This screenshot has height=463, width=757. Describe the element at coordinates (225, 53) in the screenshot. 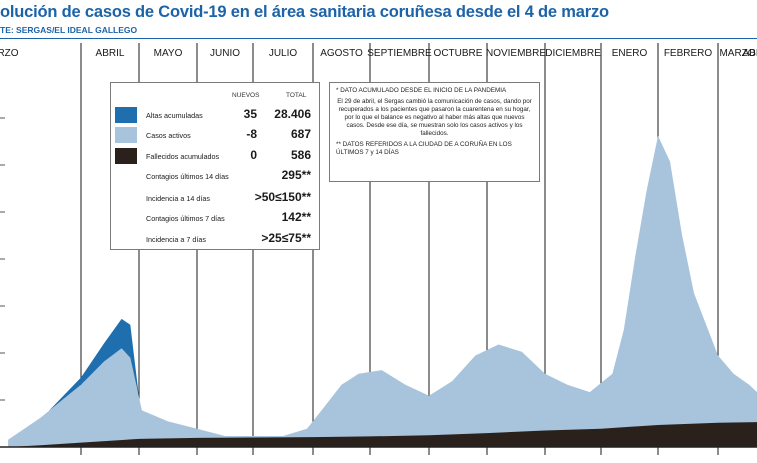

I see `month-label: JUNIO` at that location.